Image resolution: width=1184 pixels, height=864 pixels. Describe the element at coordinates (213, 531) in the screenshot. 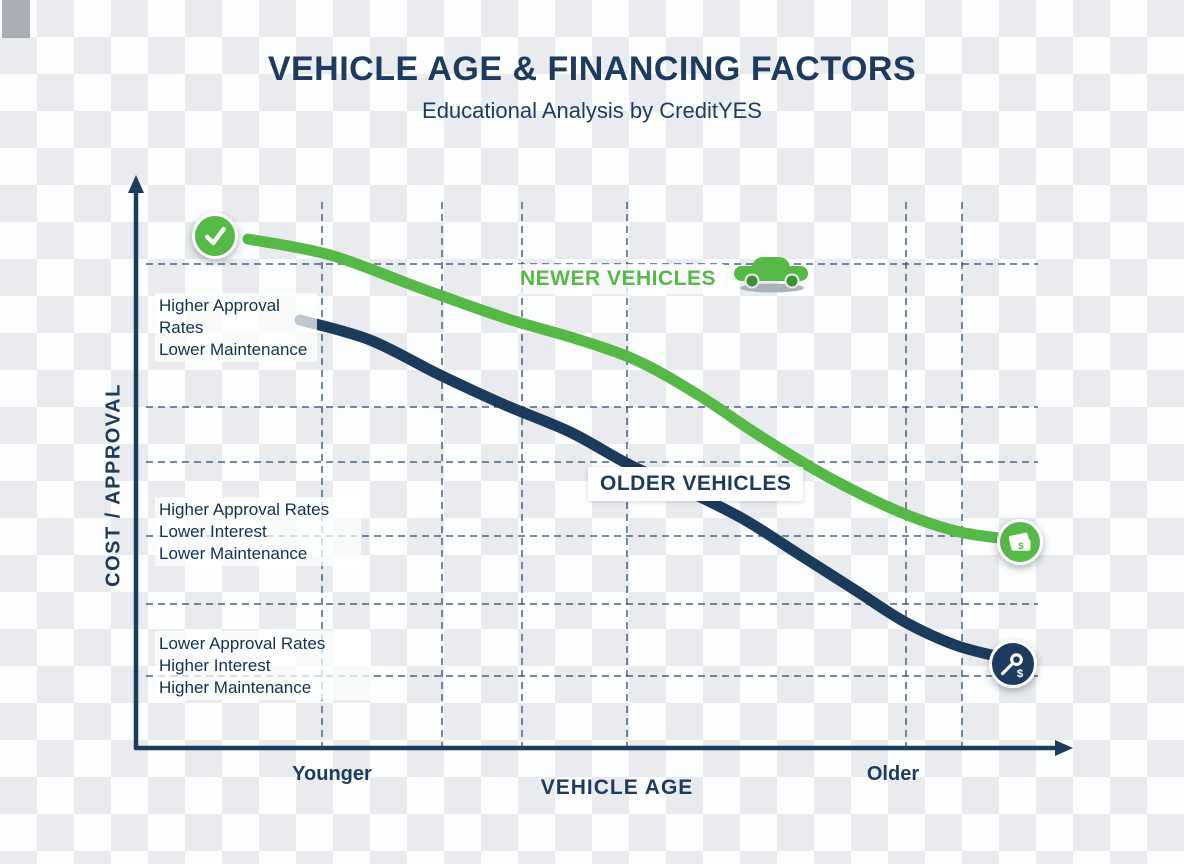

I see `annotation-line: Lower Interest` at that location.